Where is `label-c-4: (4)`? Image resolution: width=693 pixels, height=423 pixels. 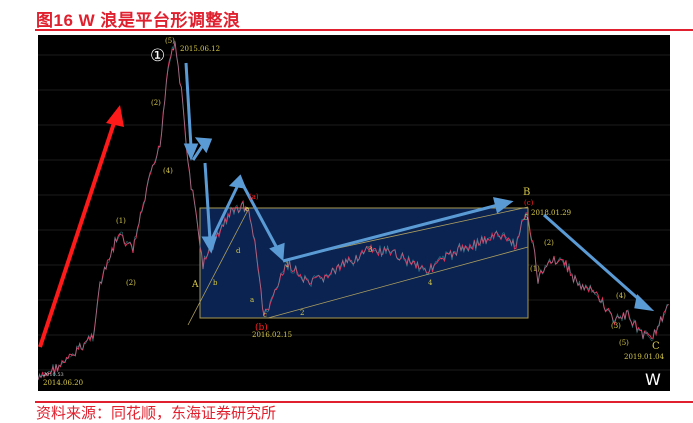 label-c-4: (4) is located at coordinates (621, 296).